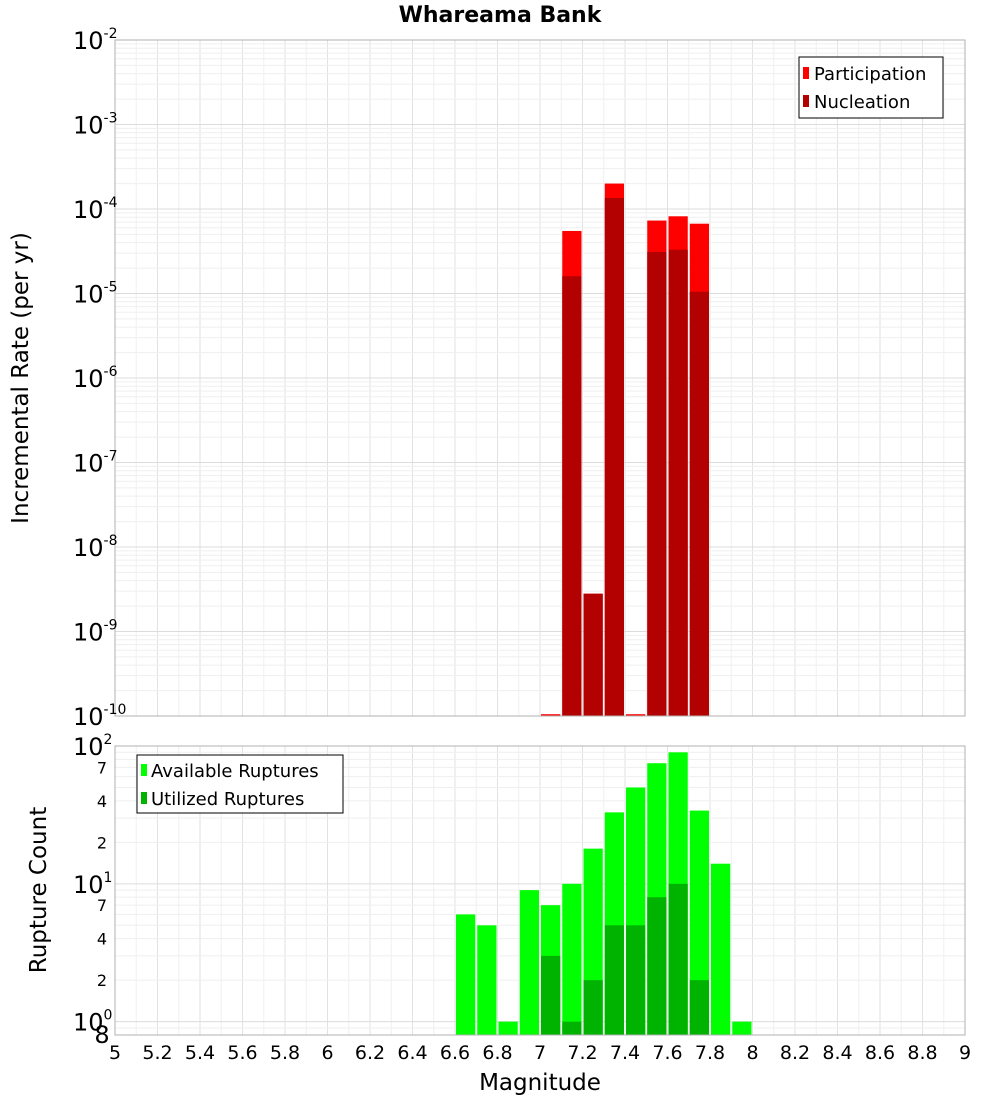 The height and width of the screenshot is (1100, 1000). I want to click on bottom-legend-box, so click(240, 784).